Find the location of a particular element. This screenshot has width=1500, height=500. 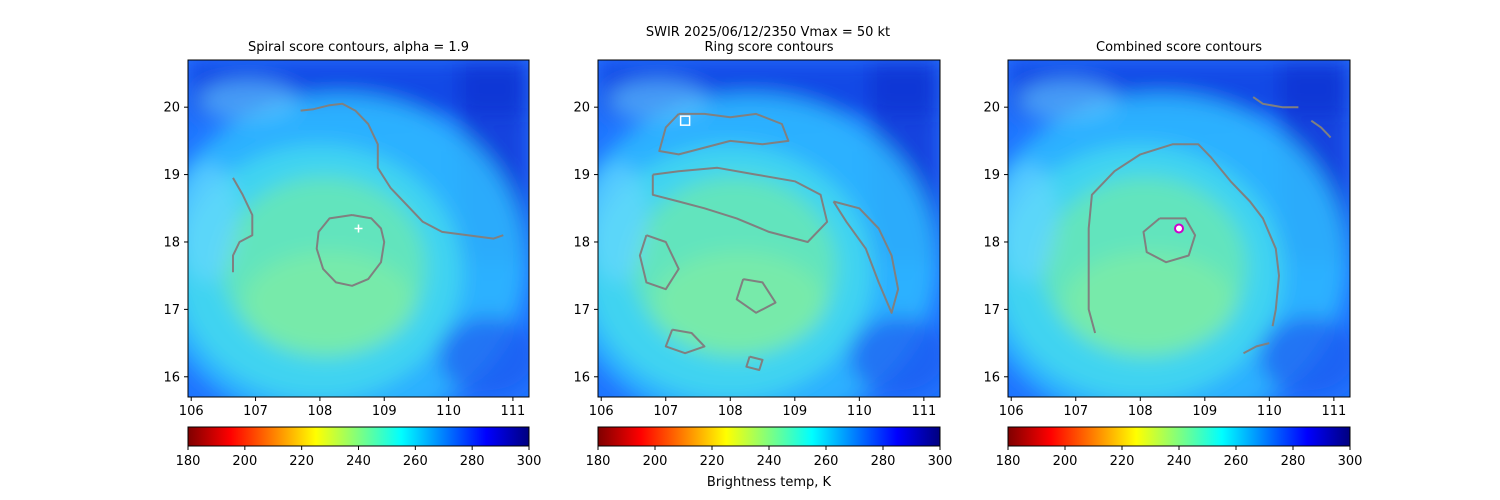

colorbar: 180 200 220 240 260 280 300 Brightness temp, K is located at coordinates (769, 458).